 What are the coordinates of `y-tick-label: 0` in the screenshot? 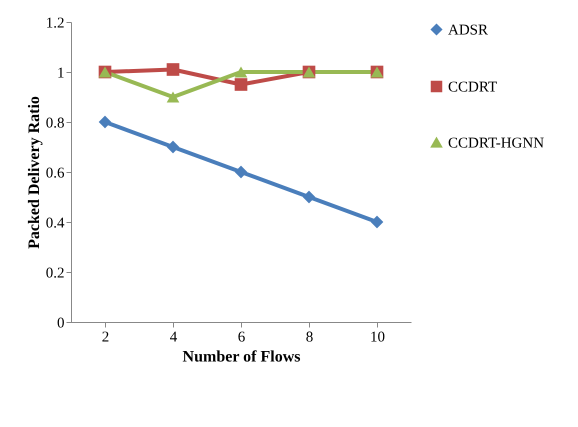 It's located at (60, 324).